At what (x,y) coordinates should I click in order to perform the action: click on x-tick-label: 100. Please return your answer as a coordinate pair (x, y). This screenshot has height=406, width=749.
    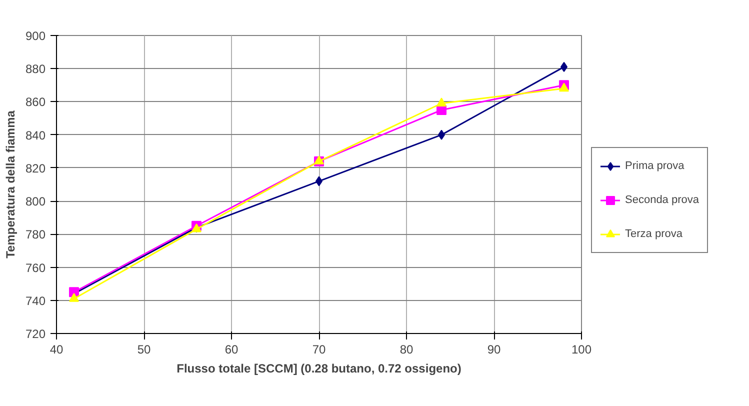
    Looking at the image, I should click on (581, 349).